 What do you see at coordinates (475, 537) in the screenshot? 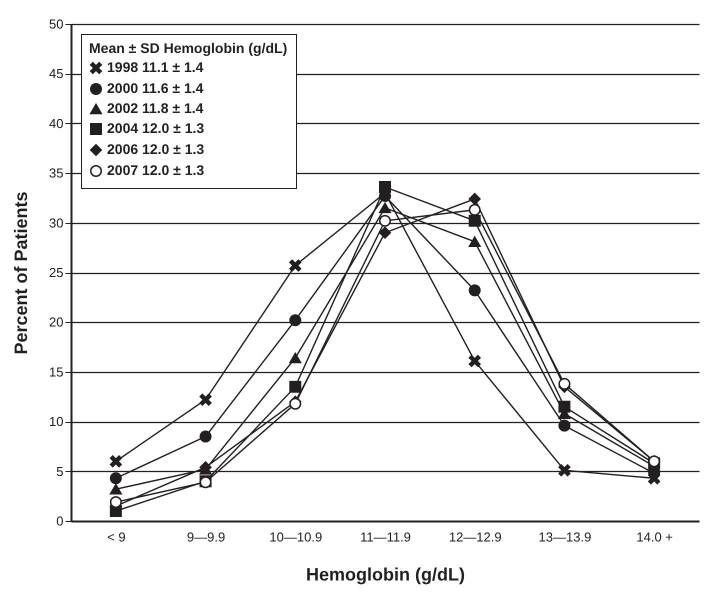
I see `x-tick-label: 12—12.9` at bounding box center [475, 537].